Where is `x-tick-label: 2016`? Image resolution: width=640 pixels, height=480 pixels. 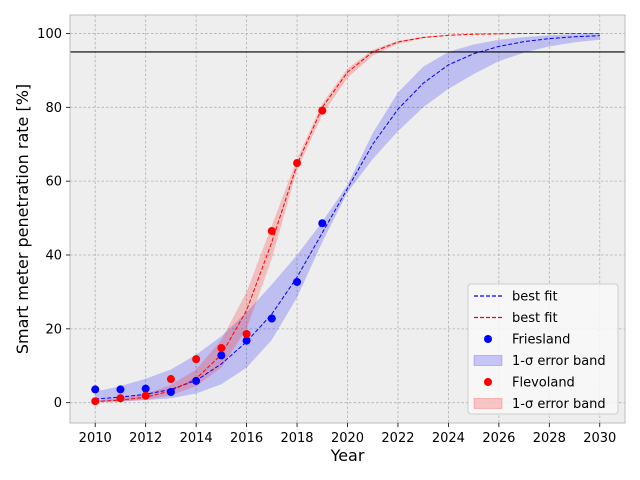
x-tick-label: 2016 is located at coordinates (246, 438).